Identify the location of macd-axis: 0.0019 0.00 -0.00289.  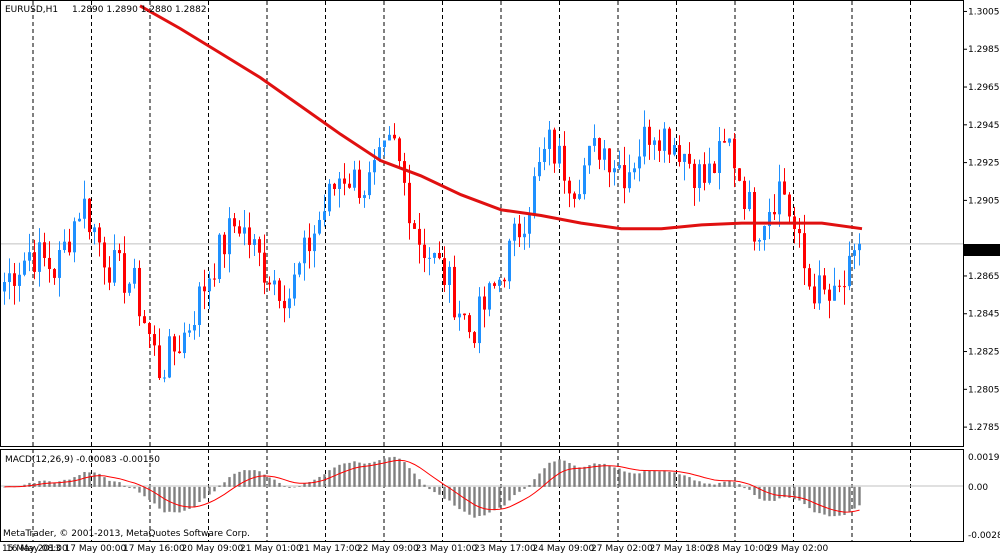
(984, 497).